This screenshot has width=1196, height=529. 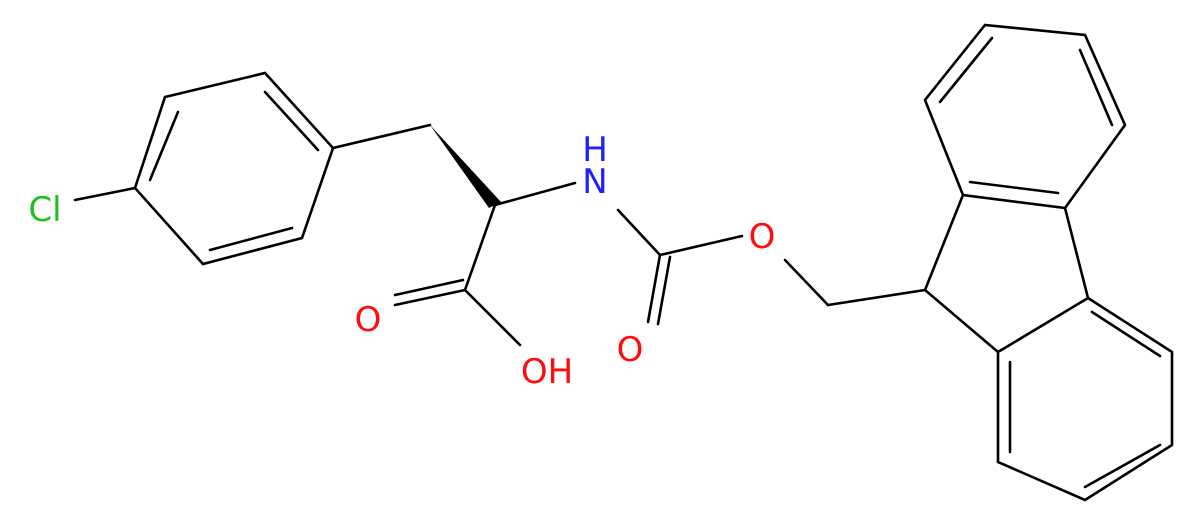 I want to click on atom-label: Cl, so click(x=44, y=210).